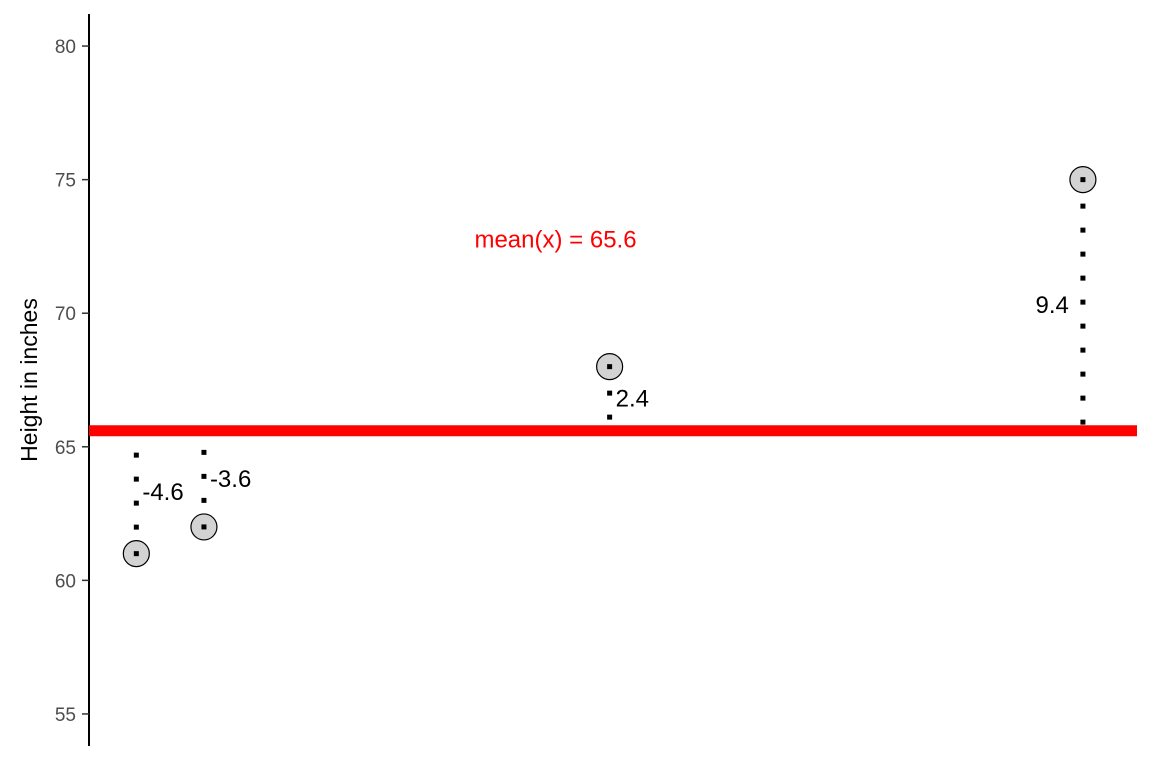 The height and width of the screenshot is (768, 1152). Describe the element at coordinates (72, 381) in the screenshot. I see `y-axis-ticks: 55 60 65 70 75 80` at that location.